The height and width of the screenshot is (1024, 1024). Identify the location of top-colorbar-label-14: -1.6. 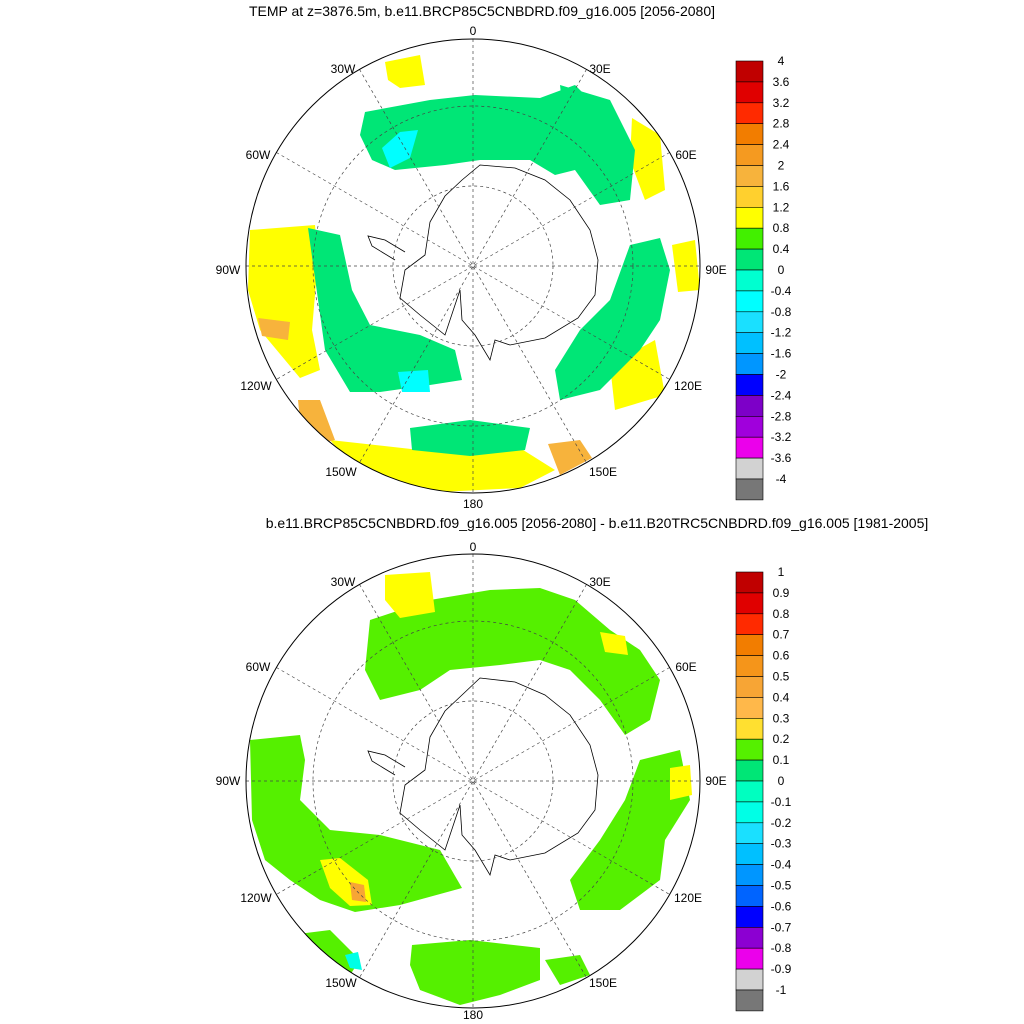
(781, 354).